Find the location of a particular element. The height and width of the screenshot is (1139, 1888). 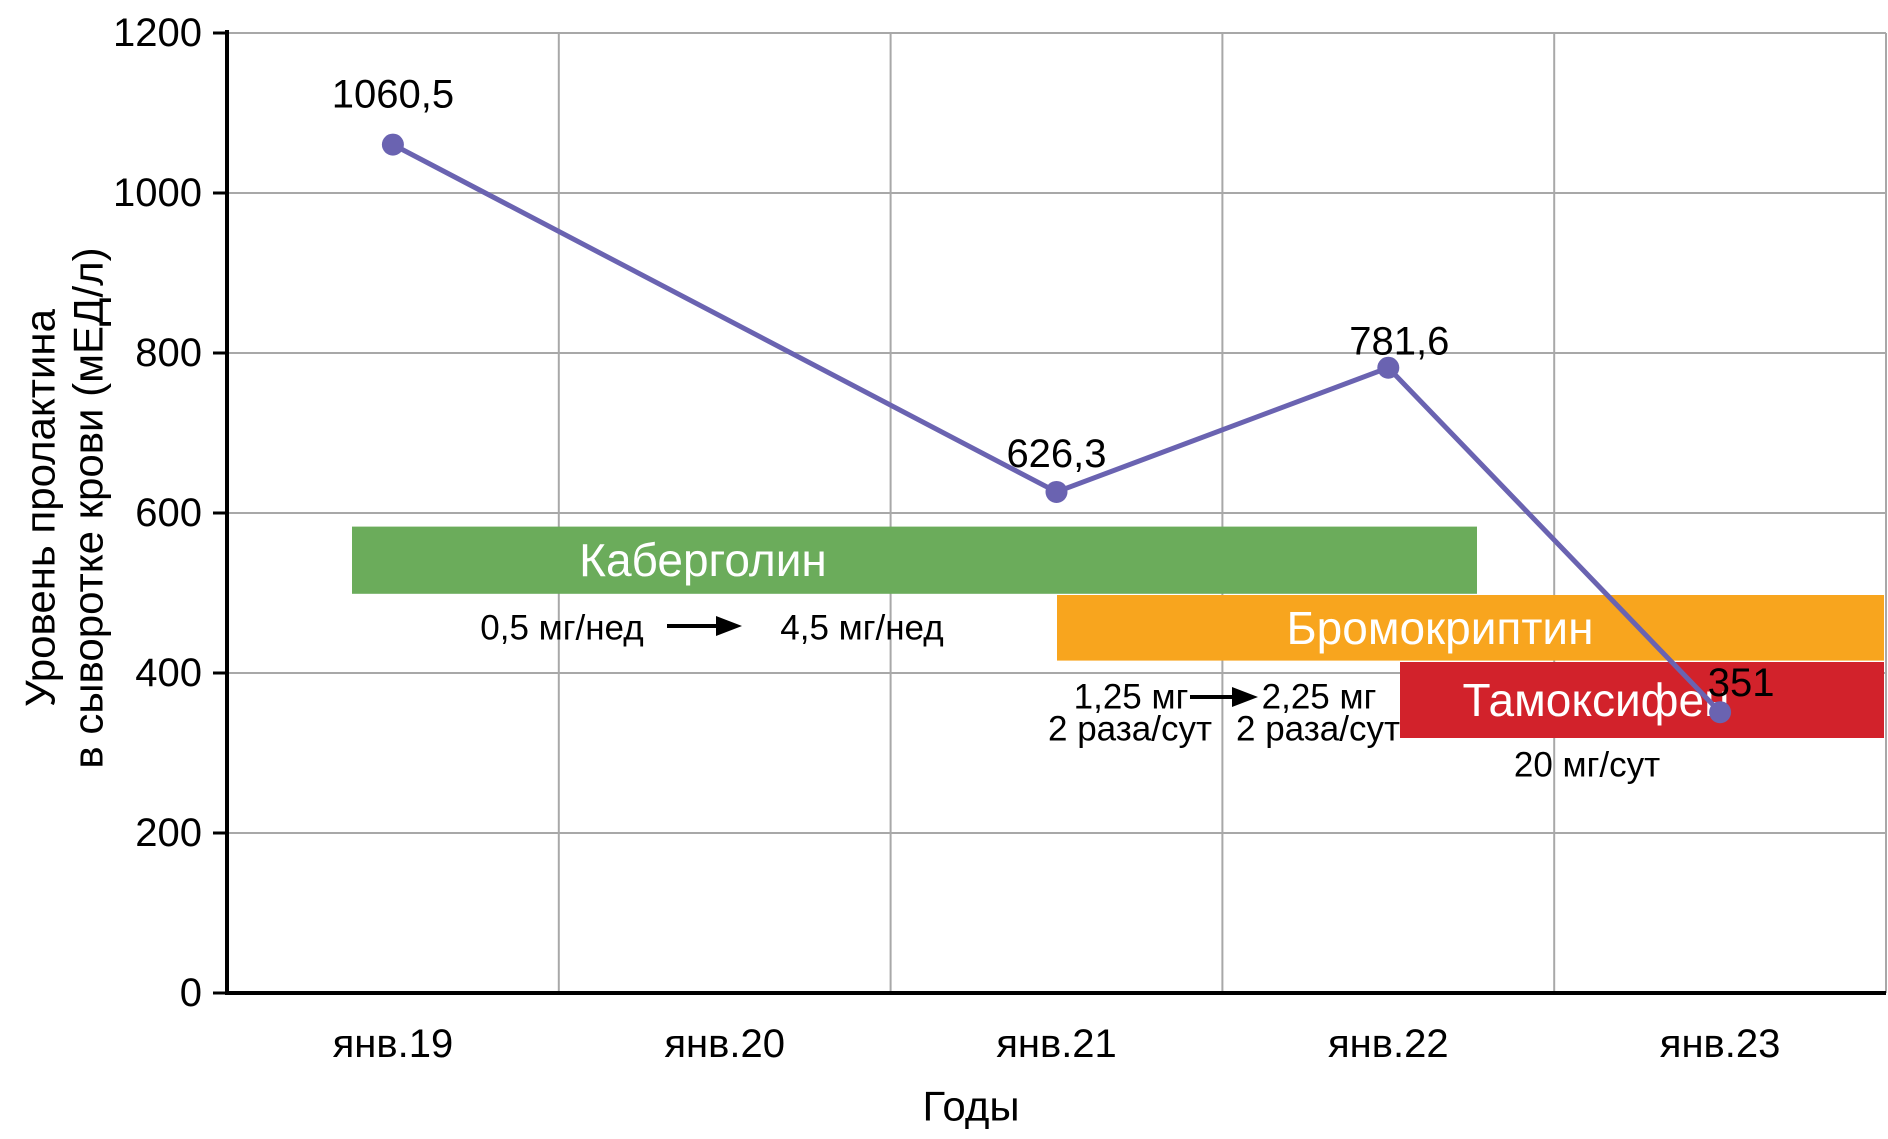

data-point-label: 351 is located at coordinates (1741, 683).